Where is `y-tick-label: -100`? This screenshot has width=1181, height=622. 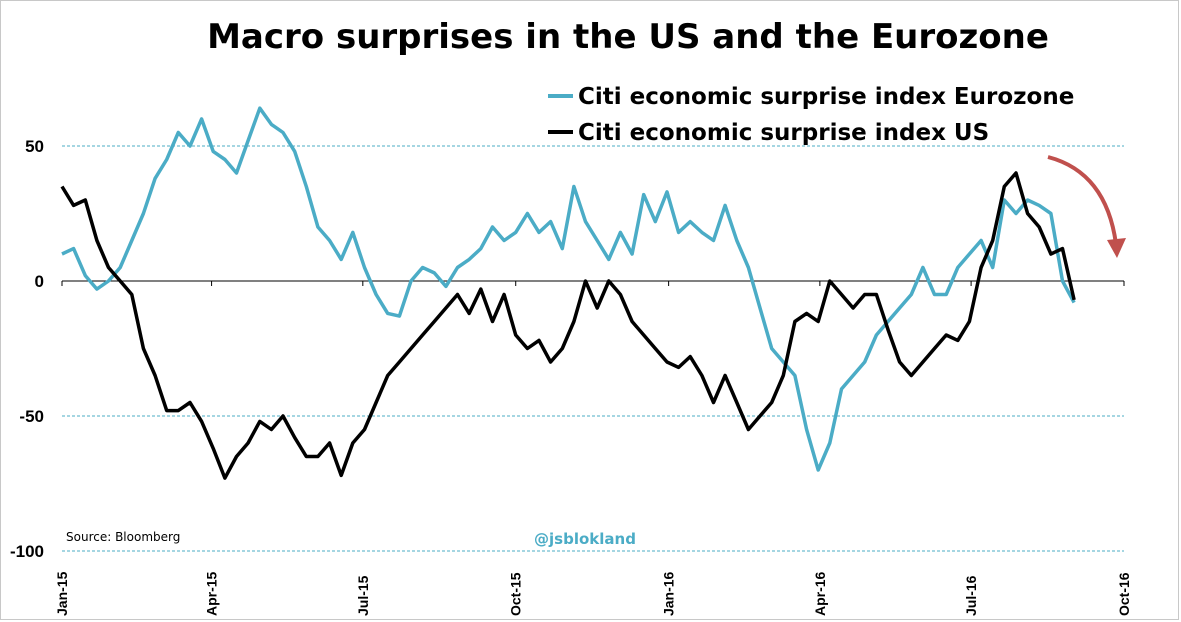
y-tick-label: -100 is located at coordinates (27, 551).